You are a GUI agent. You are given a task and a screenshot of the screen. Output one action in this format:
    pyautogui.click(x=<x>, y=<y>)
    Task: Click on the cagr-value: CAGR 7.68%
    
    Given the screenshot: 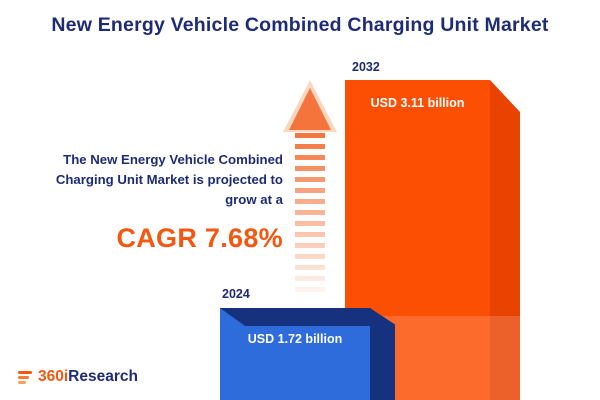 What is the action you would take?
    pyautogui.click(x=199, y=238)
    